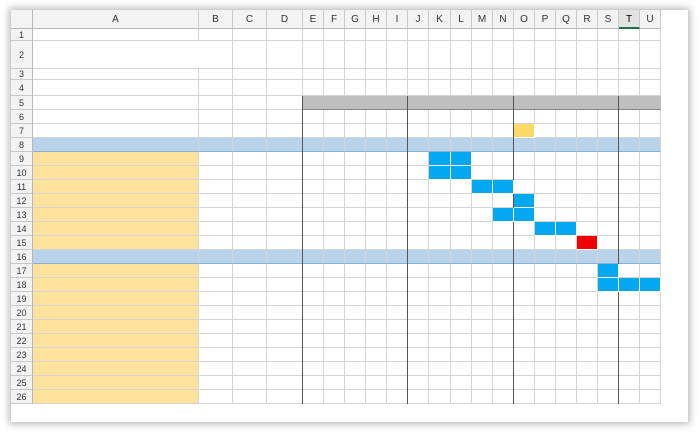 This screenshot has width=700, height=433. Describe the element at coordinates (440, 383) in the screenshot. I see `cell-k25` at that location.